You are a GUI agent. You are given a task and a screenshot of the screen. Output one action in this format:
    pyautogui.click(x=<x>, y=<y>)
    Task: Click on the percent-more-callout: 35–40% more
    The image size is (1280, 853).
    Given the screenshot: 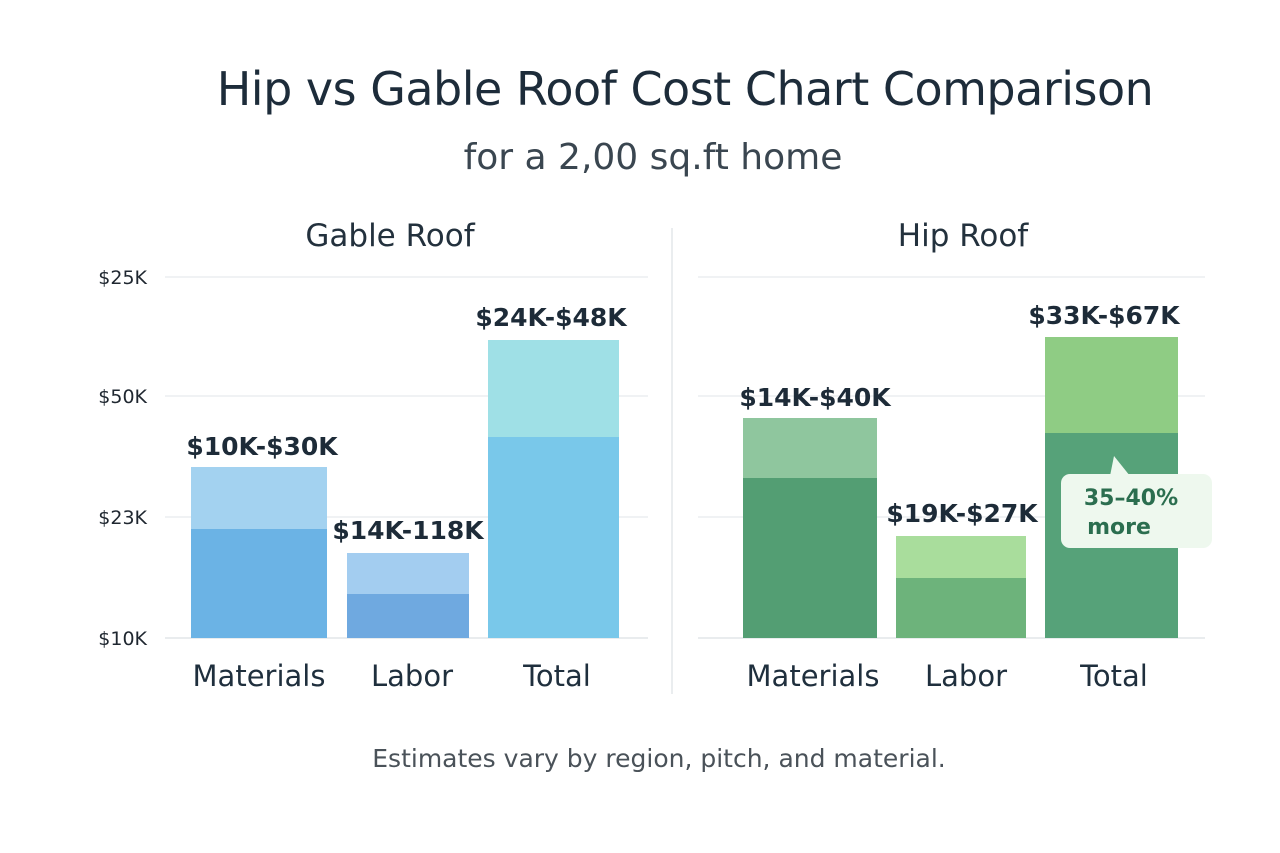 What is the action you would take?
    pyautogui.click(x=1136, y=502)
    